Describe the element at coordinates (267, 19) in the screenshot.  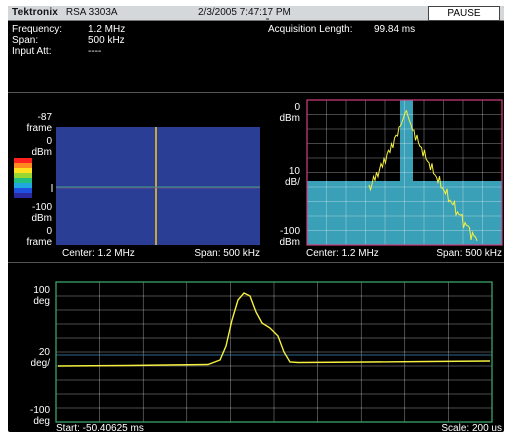
I see `header-marker` at that location.